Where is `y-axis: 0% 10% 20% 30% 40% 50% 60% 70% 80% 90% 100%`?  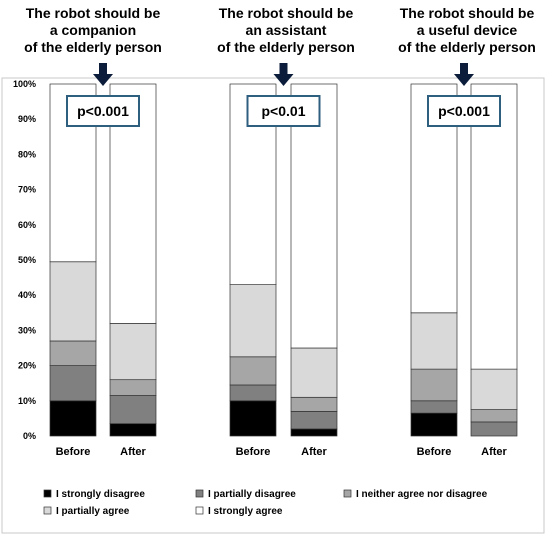 y-axis: 0% 10% 20% 30% 40% 50% 60% 70% 80% 90% 100% is located at coordinates (24, 260).